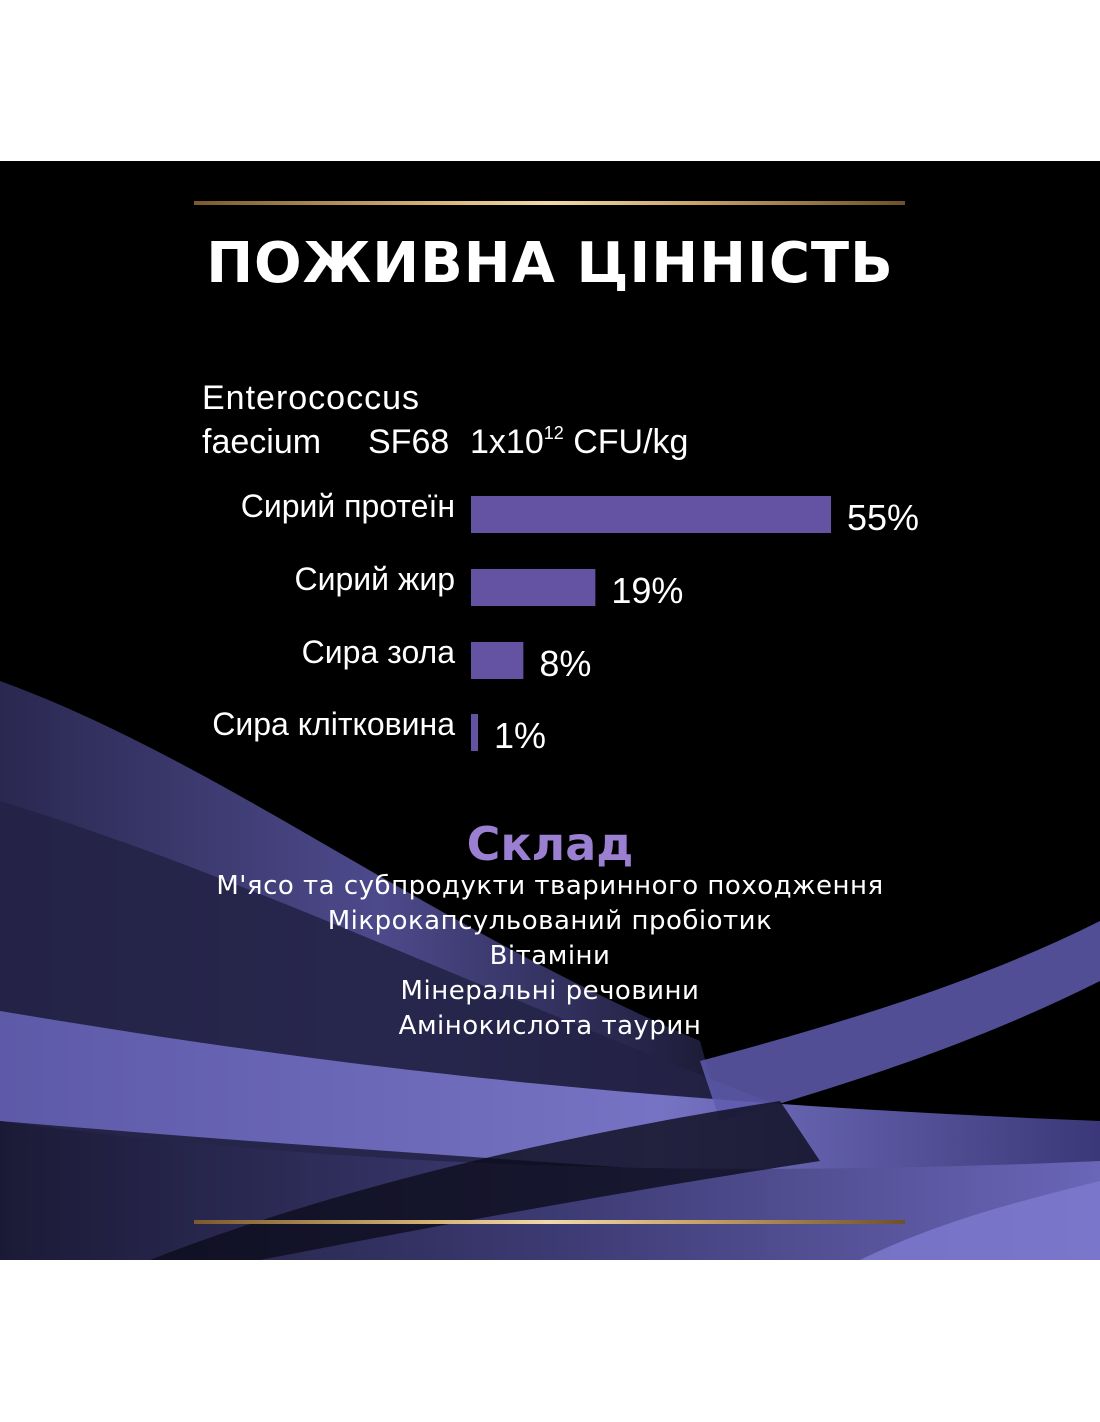  What do you see at coordinates (883, 517) in the screenshot?
I see `value-label: 55%` at bounding box center [883, 517].